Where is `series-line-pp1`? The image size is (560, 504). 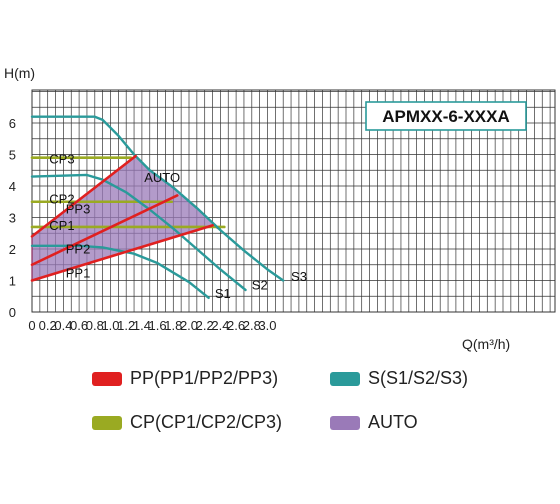 series-line-pp1 is located at coordinates (122, 253).